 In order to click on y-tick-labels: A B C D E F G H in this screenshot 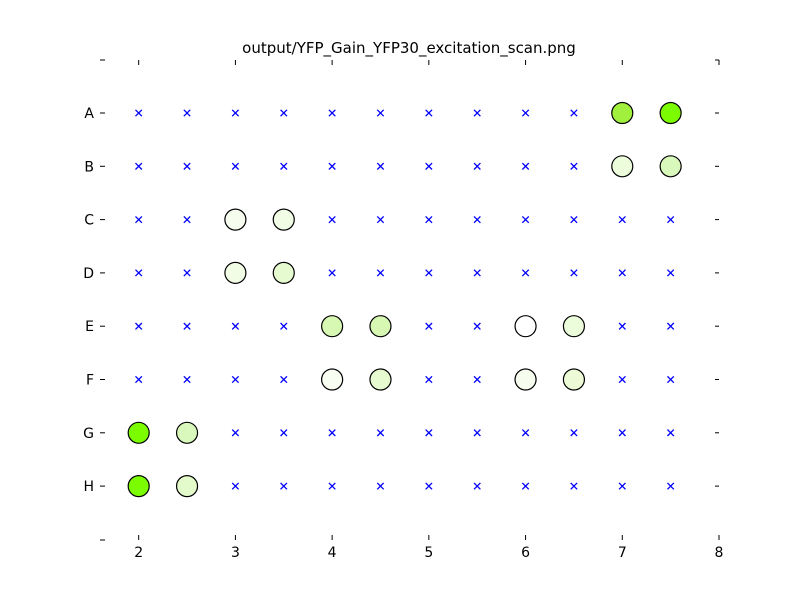, I will do `click(88, 300)`.